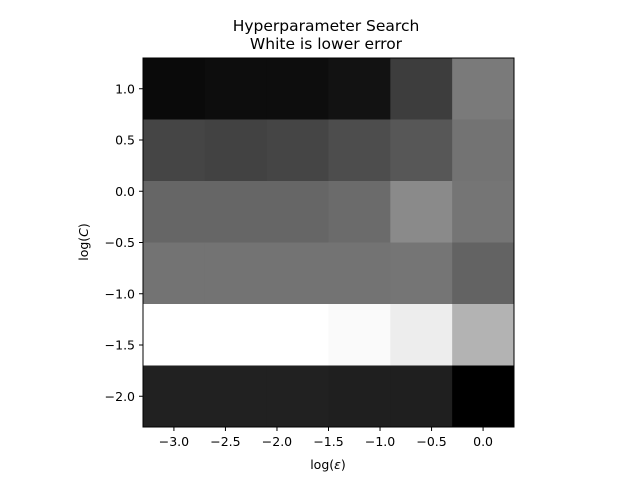 This screenshot has height=480, width=640. Describe the element at coordinates (236, 396) in the screenshot. I see `heatmap-cell-r5-c1` at that location.